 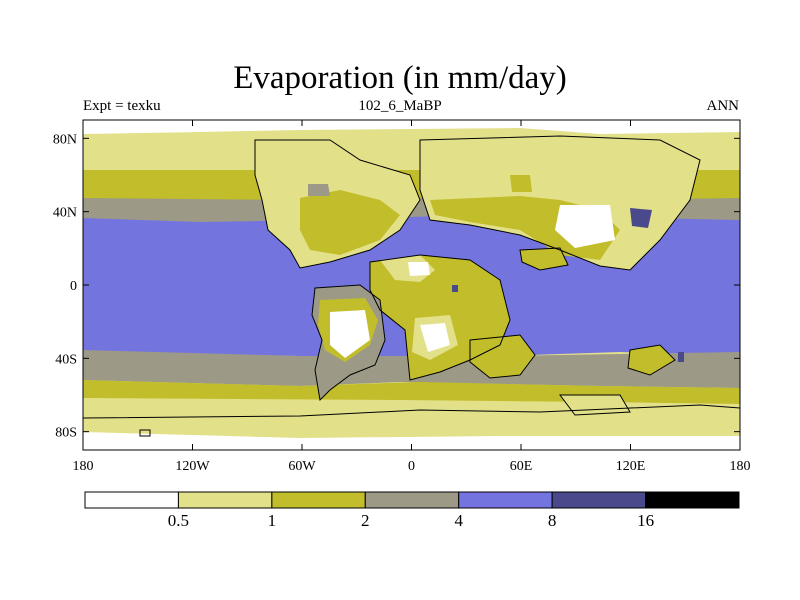 What do you see at coordinates (66, 359) in the screenshot?
I see `lat-tick-label: 40S` at bounding box center [66, 359].